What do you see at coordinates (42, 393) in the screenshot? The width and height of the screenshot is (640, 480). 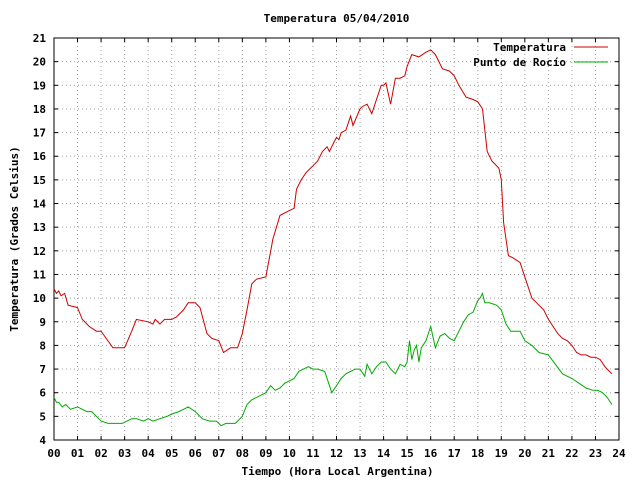 I see `y-tick-label: 6` at bounding box center [42, 393].